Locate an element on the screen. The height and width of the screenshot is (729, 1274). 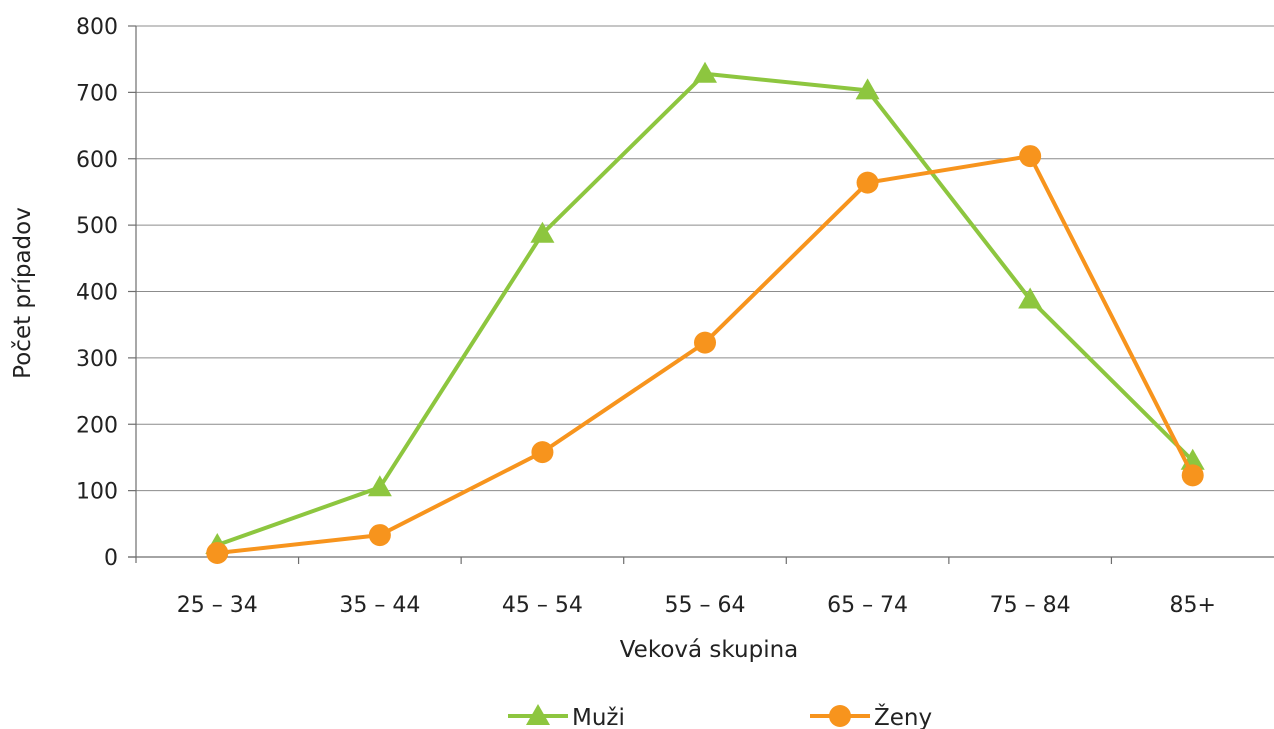
x-tick-label: 25 – 34 is located at coordinates (217, 605).